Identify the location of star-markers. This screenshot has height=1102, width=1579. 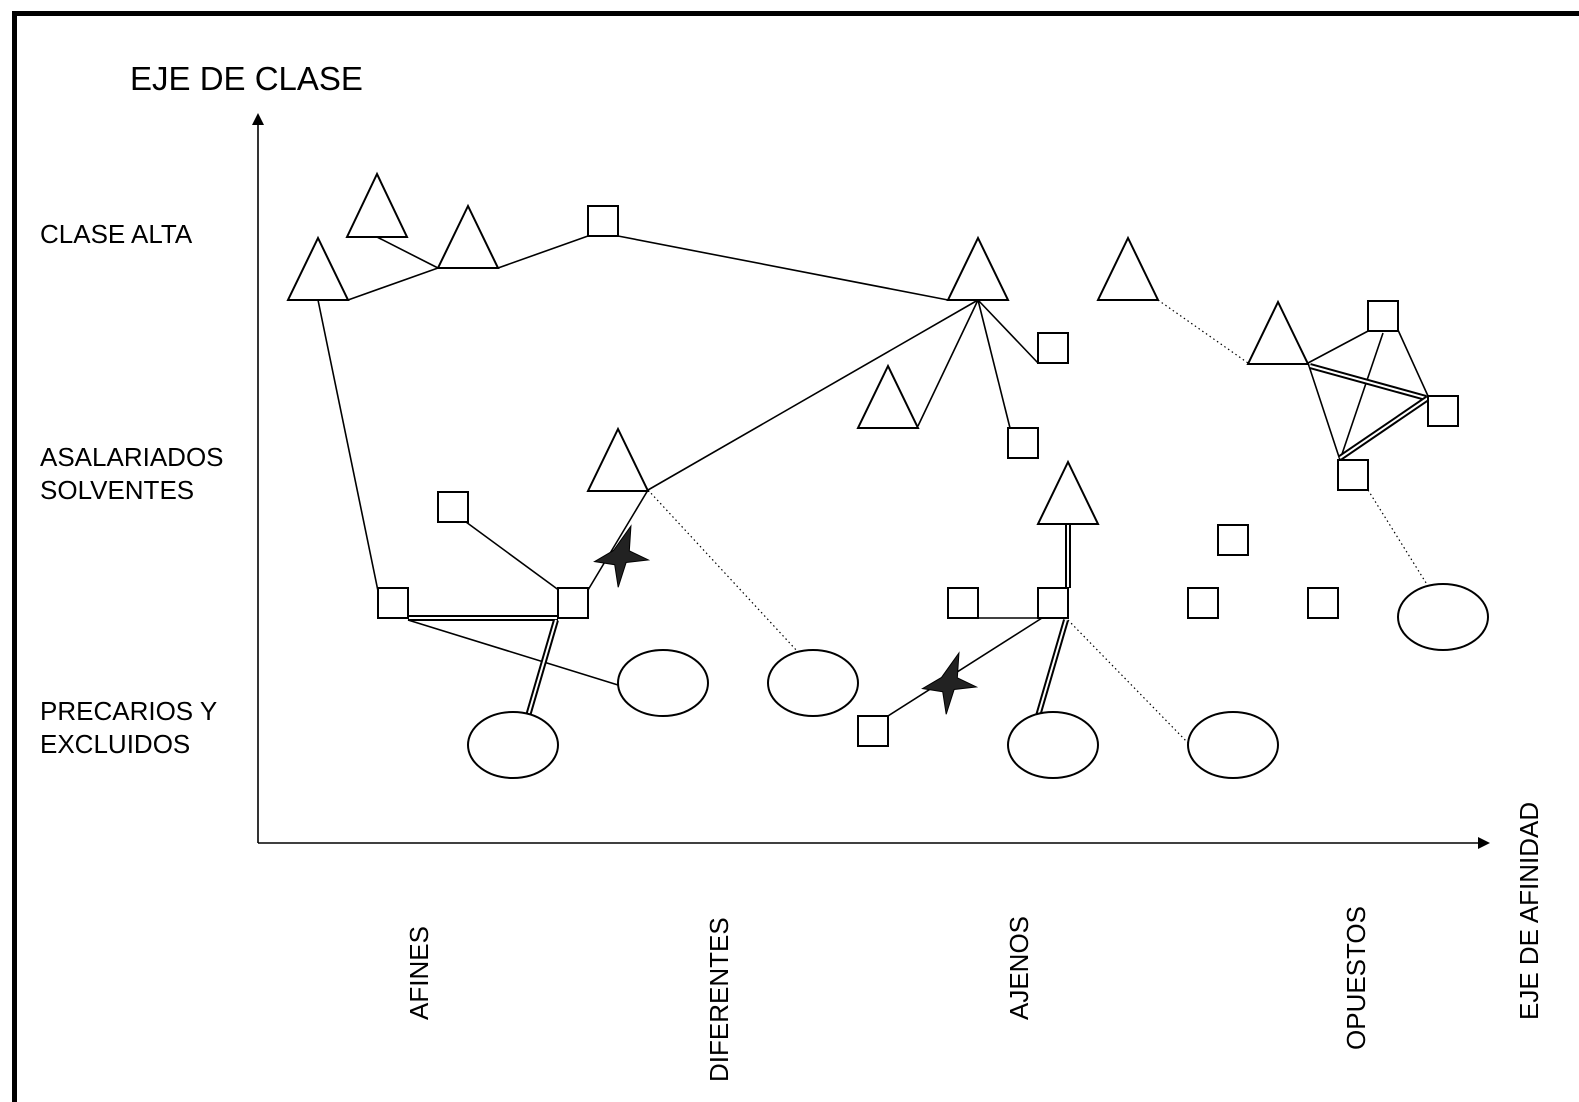
(786, 619).